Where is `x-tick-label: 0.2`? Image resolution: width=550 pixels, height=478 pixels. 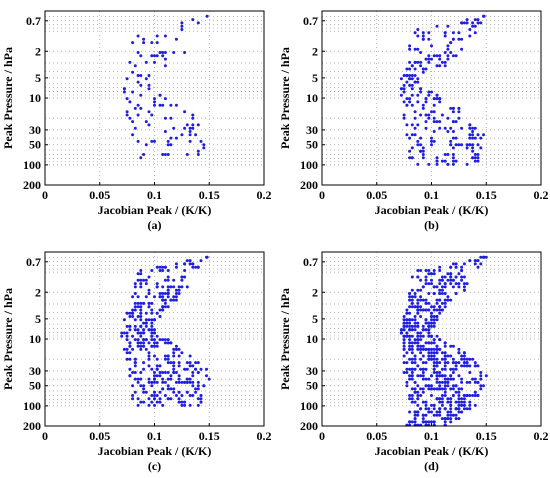
x-tick-label: 0.2 is located at coordinates (264, 436).